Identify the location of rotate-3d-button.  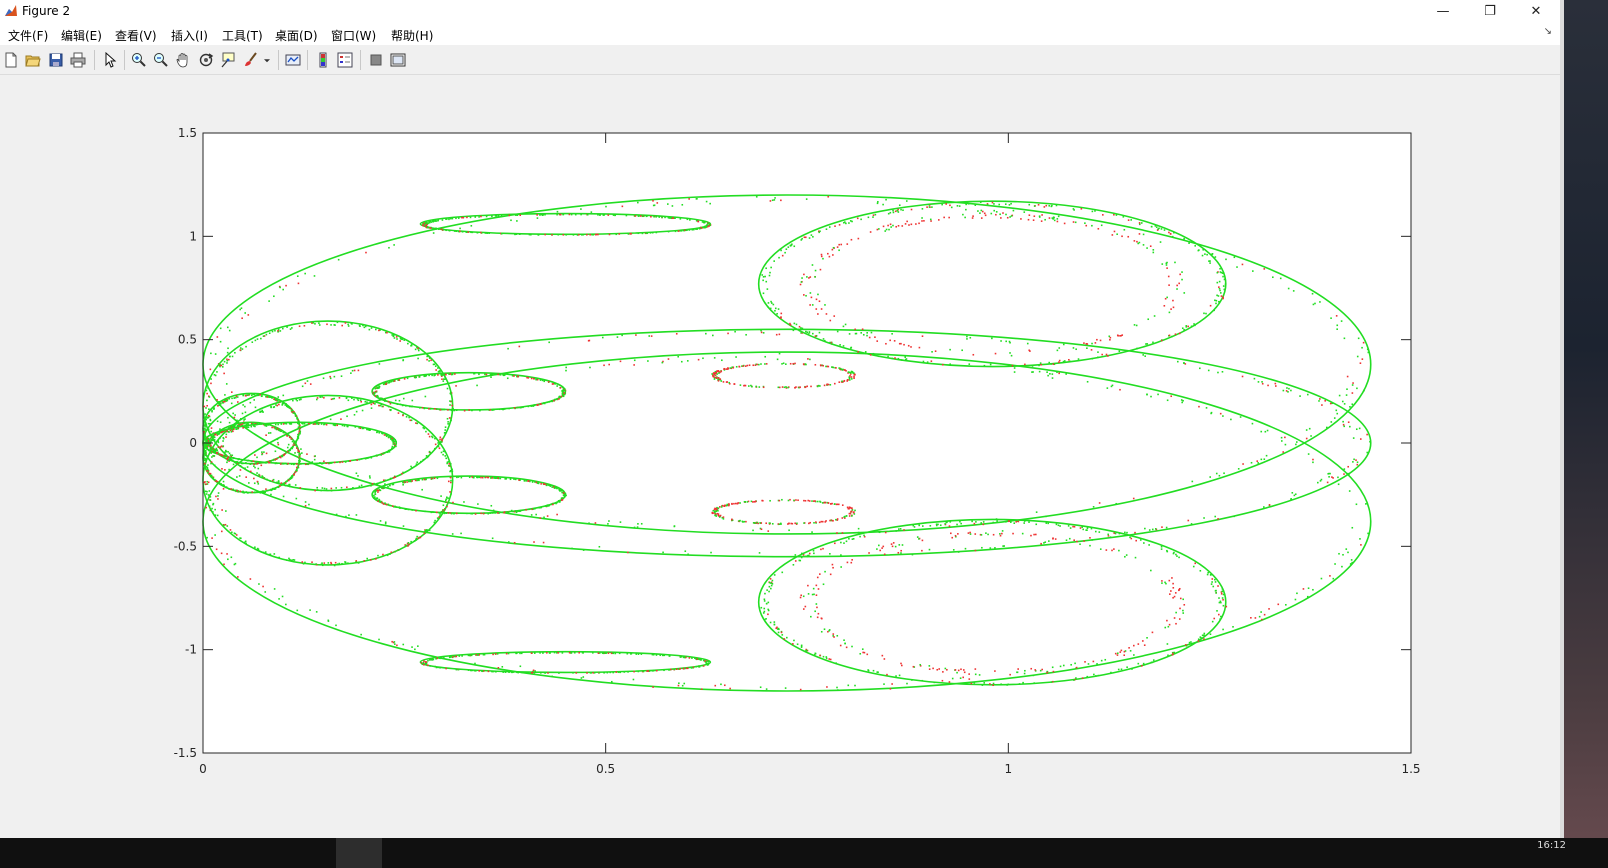
(206, 60).